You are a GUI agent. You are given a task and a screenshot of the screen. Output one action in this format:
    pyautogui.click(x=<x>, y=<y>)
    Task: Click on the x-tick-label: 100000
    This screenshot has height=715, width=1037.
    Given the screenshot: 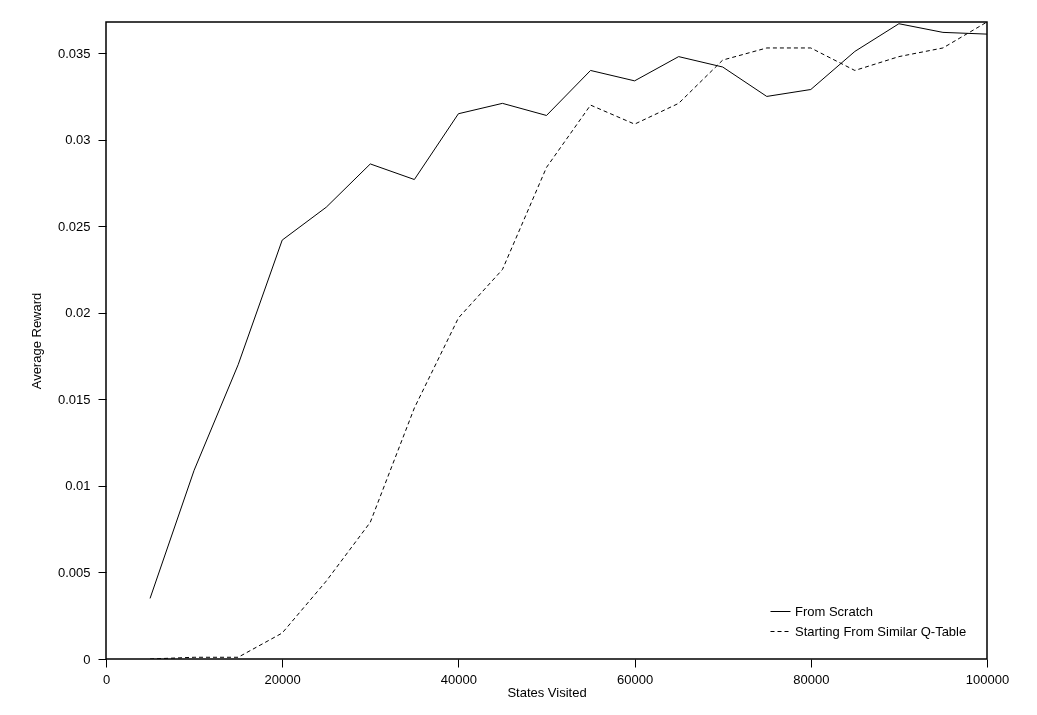 What is the action you would take?
    pyautogui.click(x=987, y=679)
    